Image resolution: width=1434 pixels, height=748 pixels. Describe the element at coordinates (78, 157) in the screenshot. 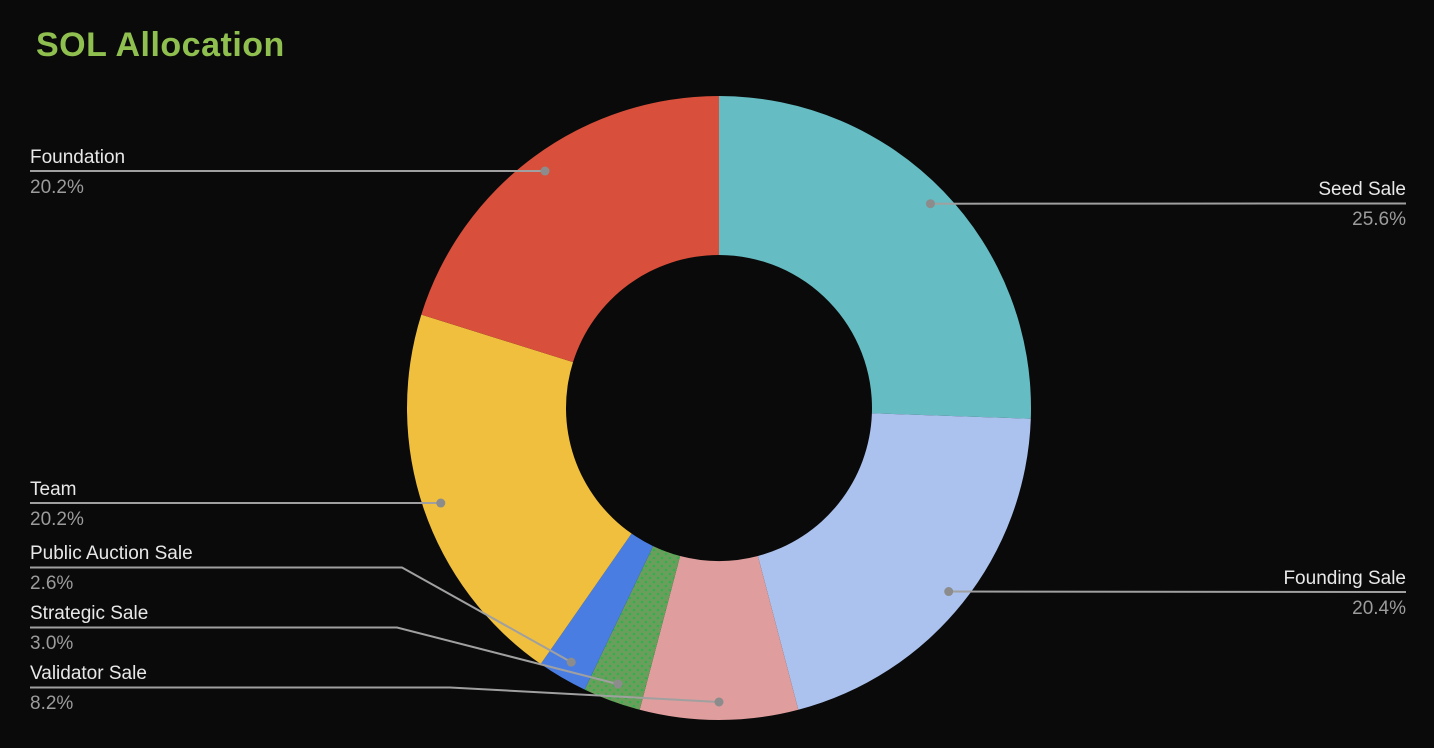

I see `slice-label-foundation: Foundation` at that location.